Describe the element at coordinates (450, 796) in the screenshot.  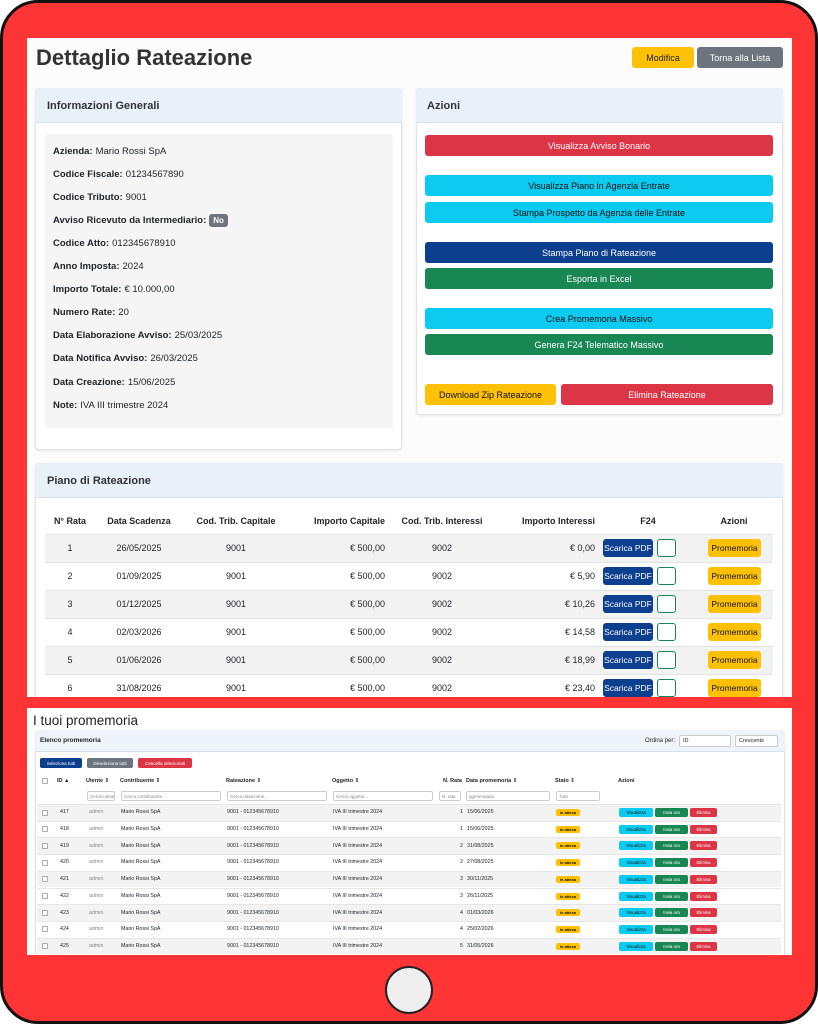
I see `filter-input: N. rata` at that location.